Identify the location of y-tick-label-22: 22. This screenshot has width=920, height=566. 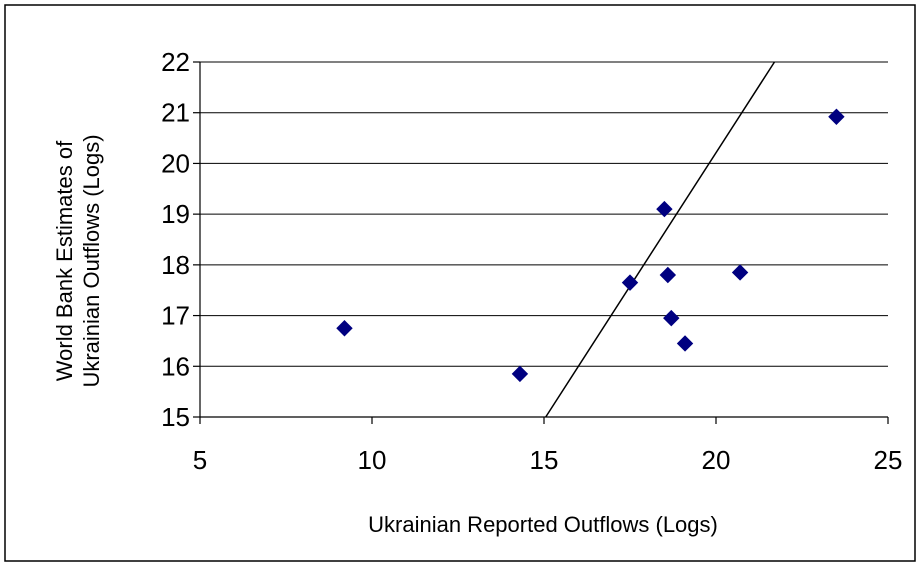
(175, 62).